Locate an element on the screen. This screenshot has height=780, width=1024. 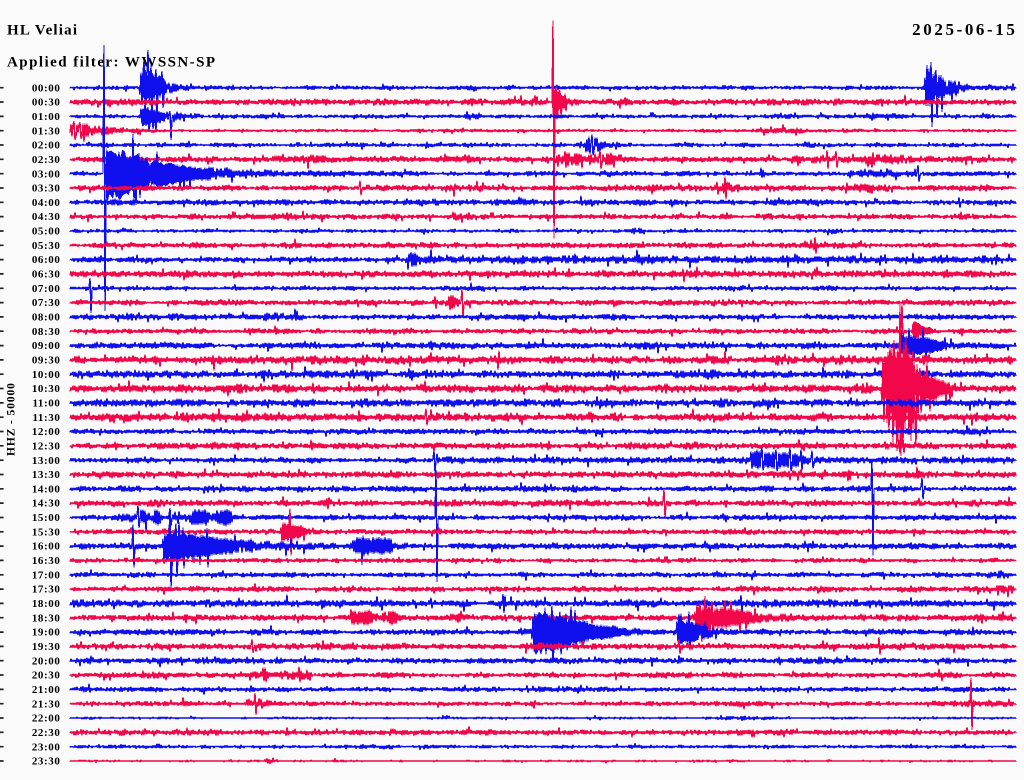
svg-text: 01:00 is located at coordinates (46, 117).